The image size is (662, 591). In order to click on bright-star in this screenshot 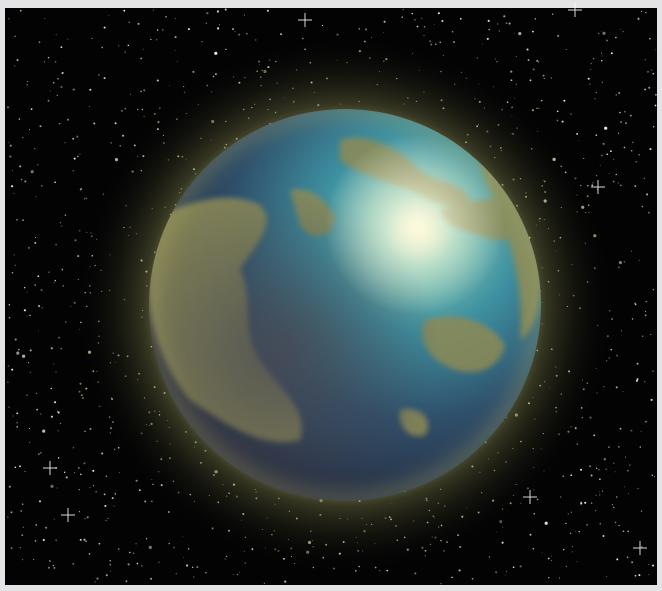, I will do `click(50, 468)`.